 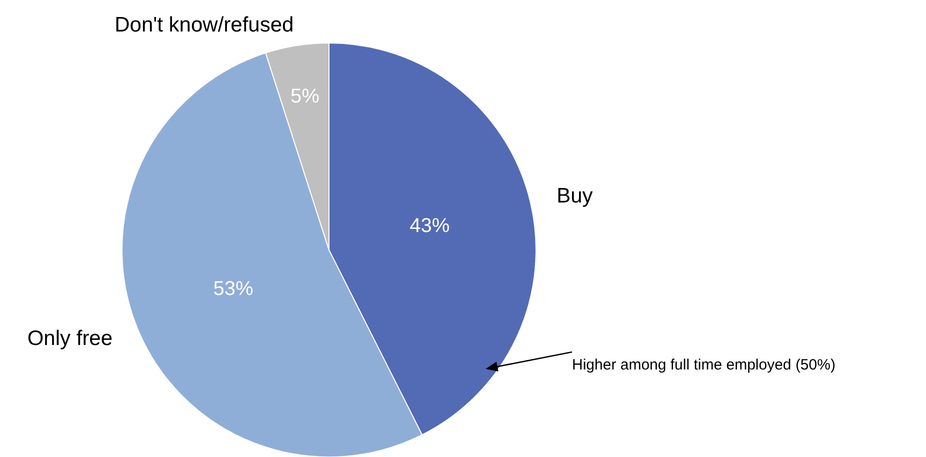 I want to click on data-label: 5%, so click(x=305, y=97).